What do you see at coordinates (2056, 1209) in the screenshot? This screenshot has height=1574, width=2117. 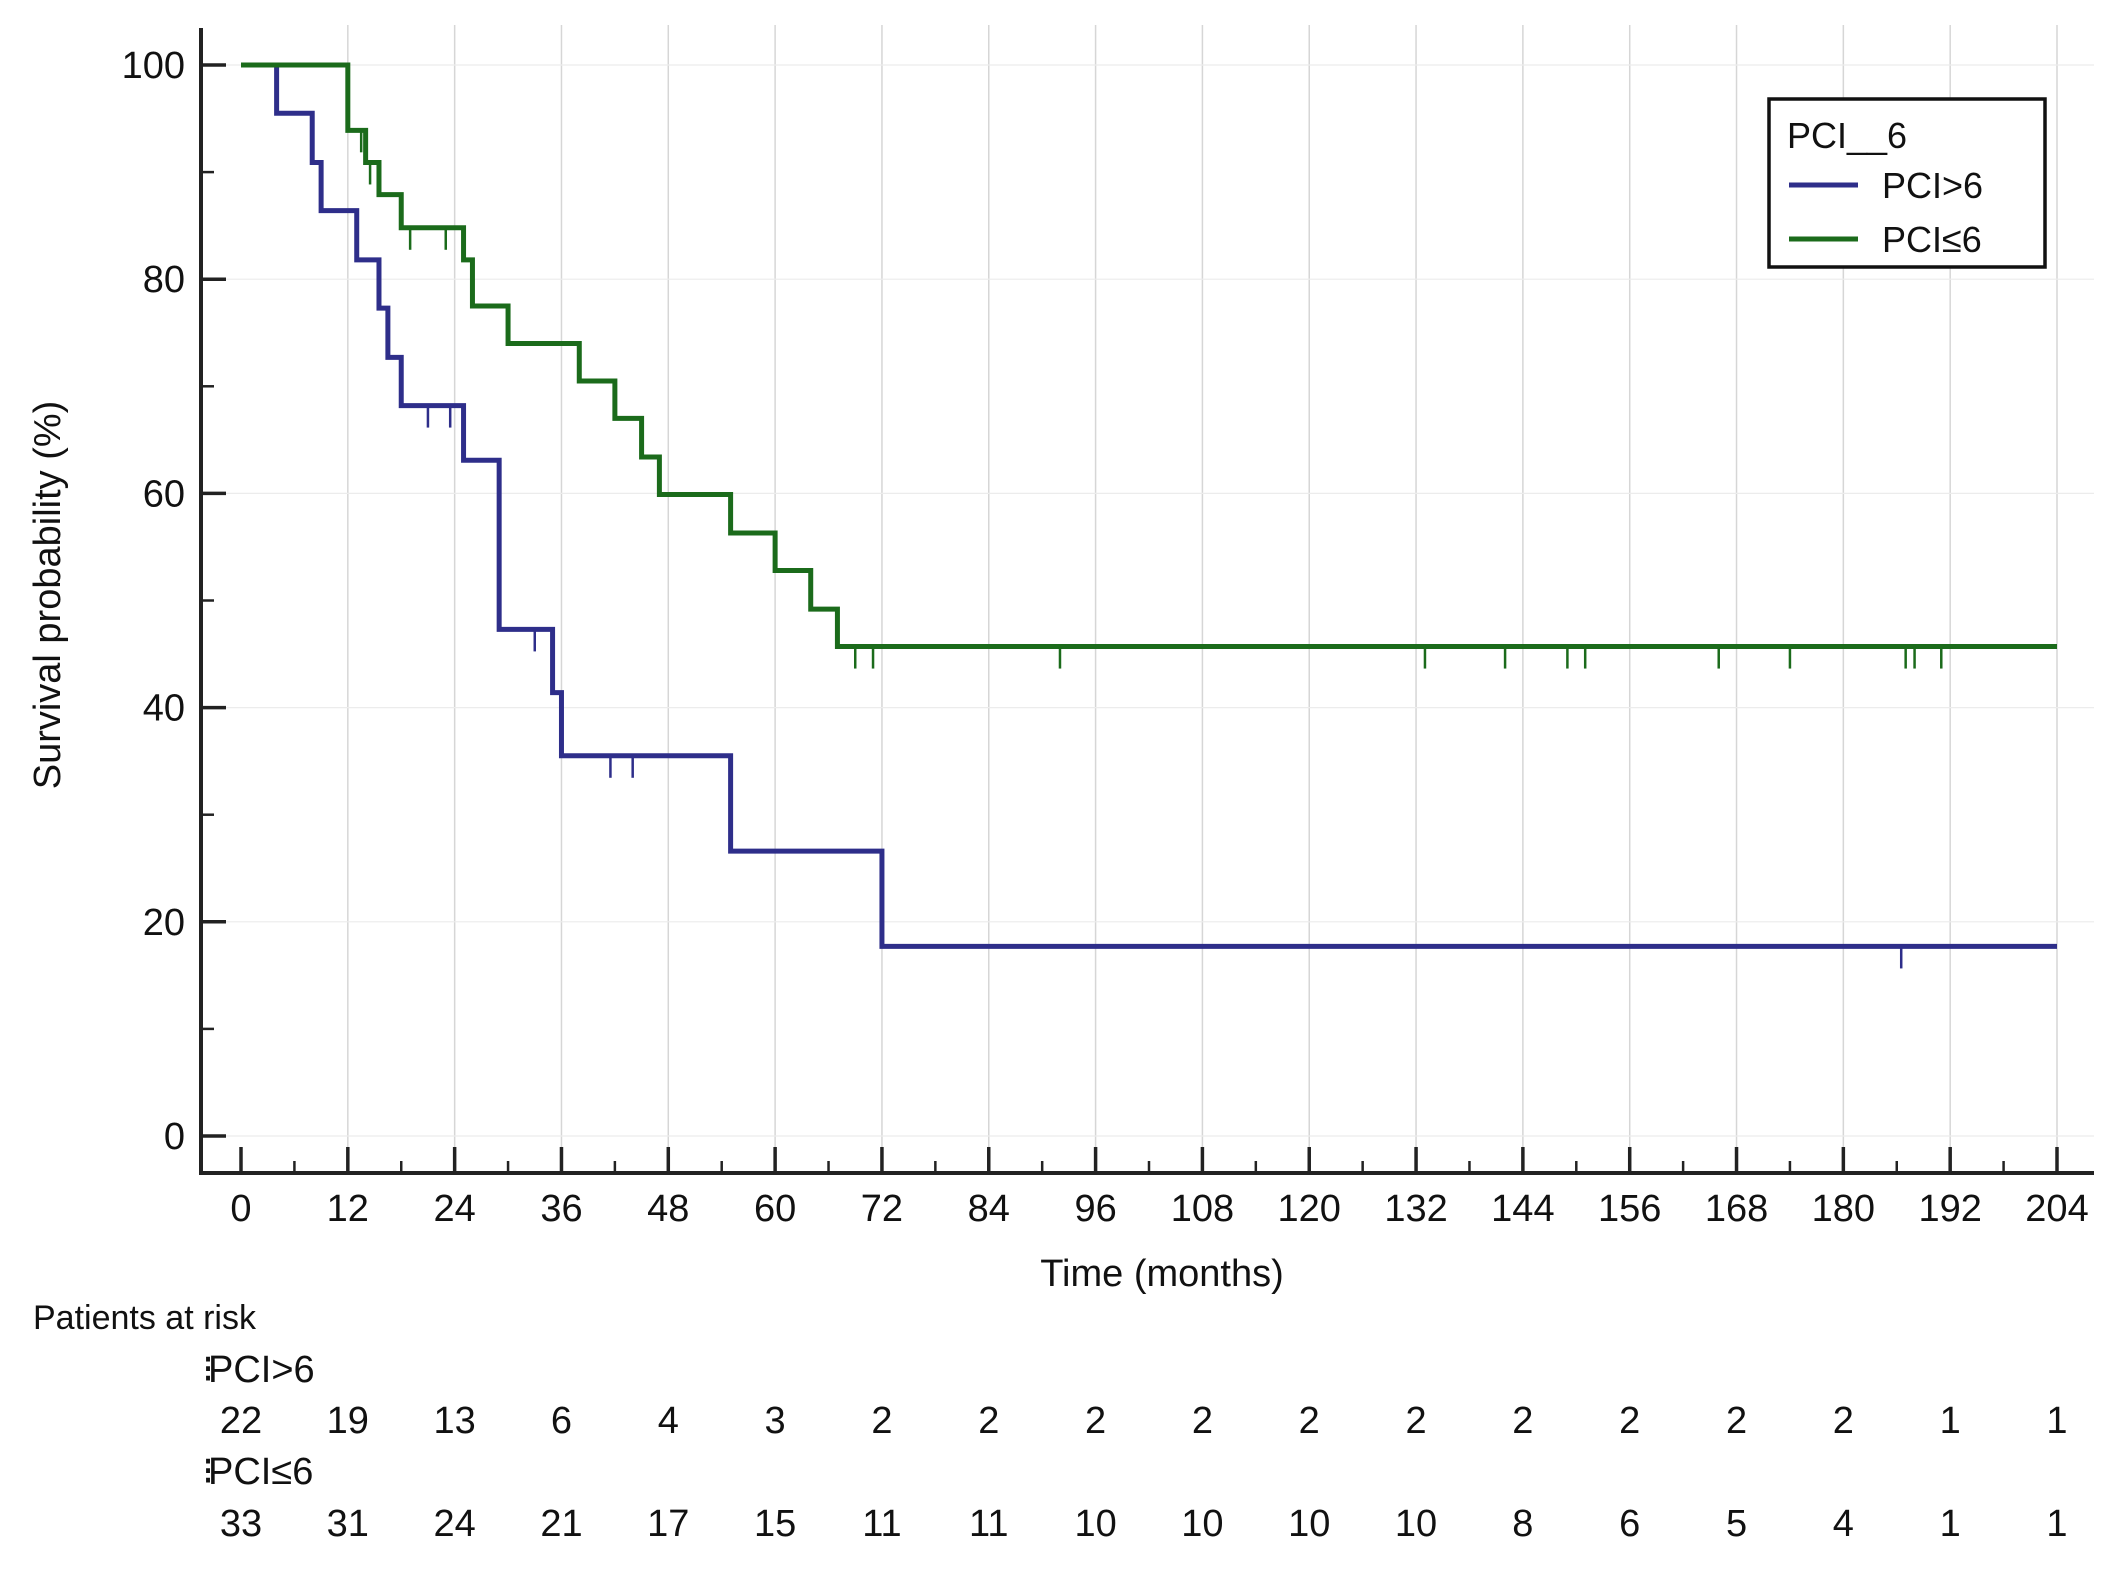 I see `x-tick-label: 204` at bounding box center [2056, 1209].